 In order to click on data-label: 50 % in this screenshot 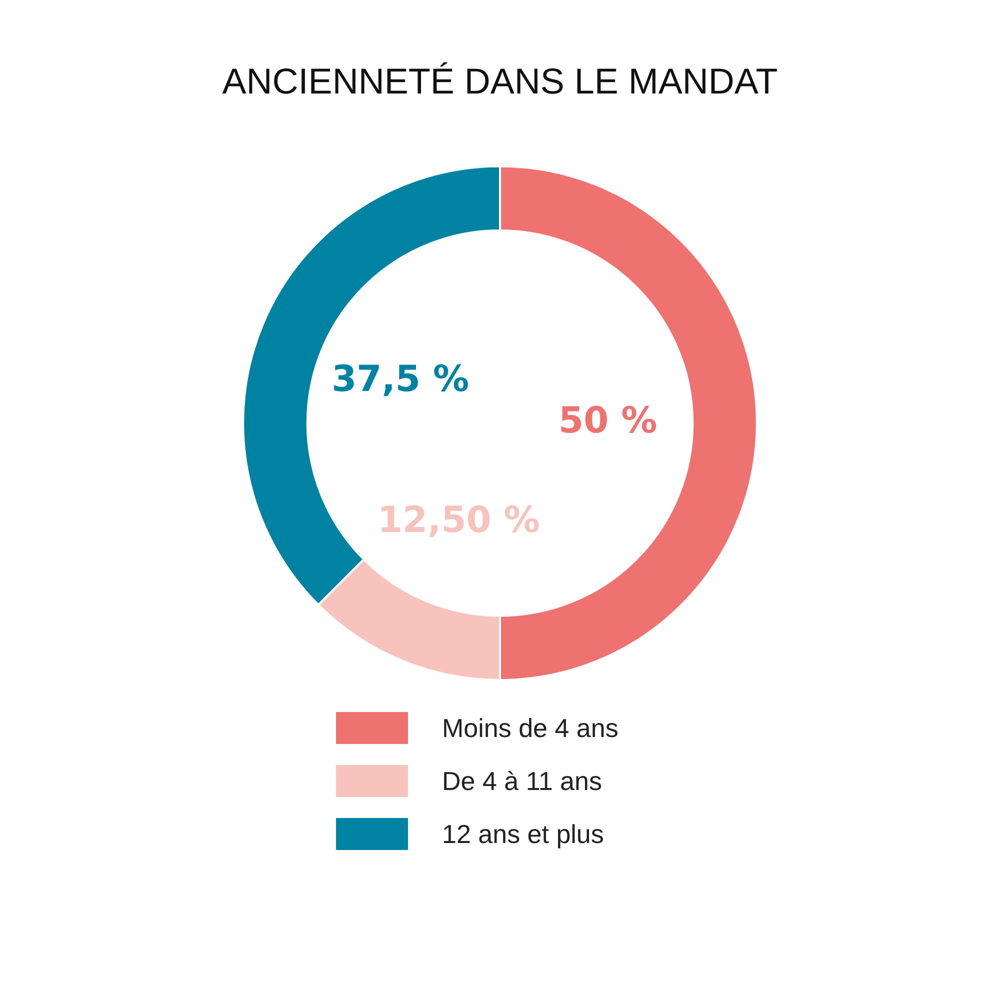, I will do `click(608, 421)`.